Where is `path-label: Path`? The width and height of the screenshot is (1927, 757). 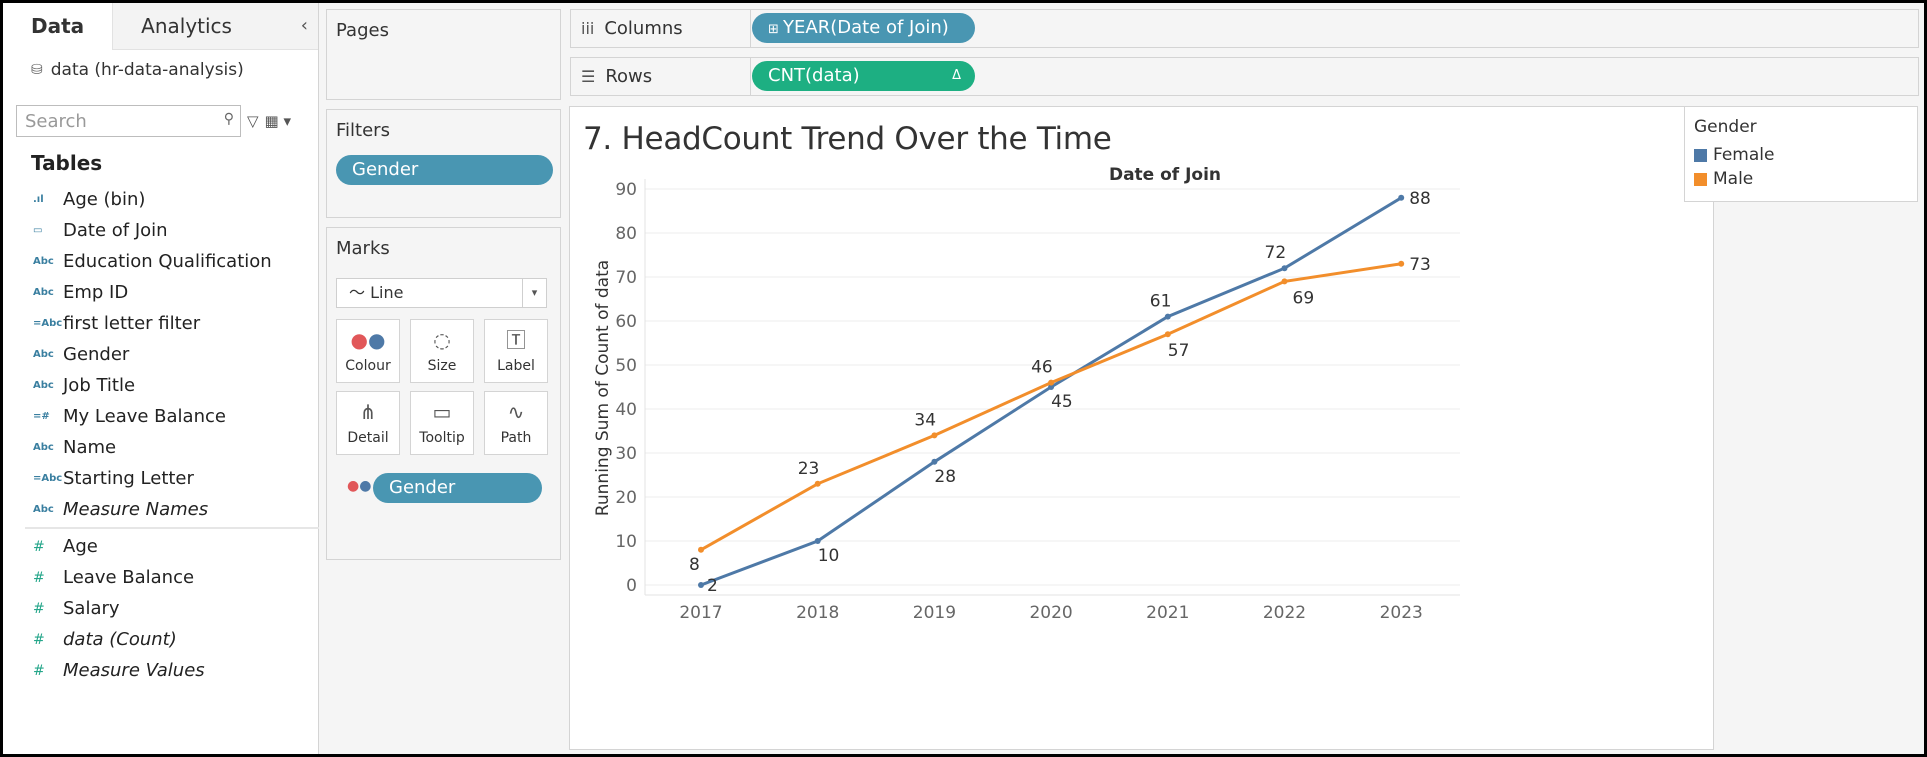 path-label: Path is located at coordinates (516, 438).